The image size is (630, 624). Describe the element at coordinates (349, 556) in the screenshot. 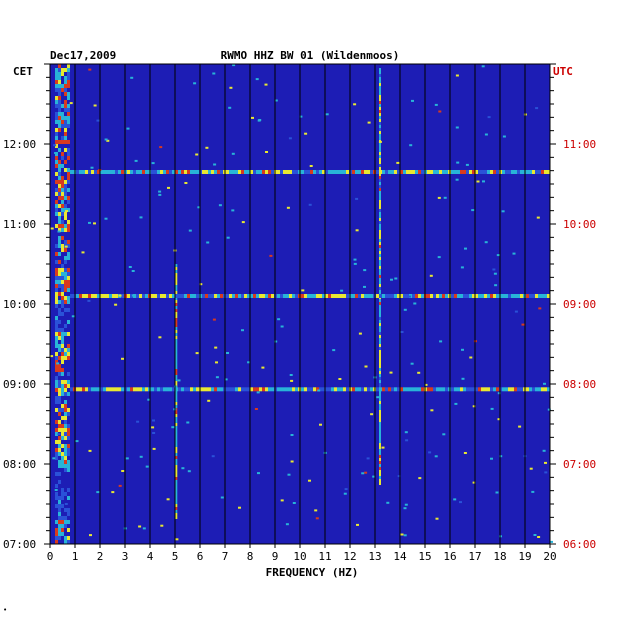

I see `x-tick-label: 12` at that location.